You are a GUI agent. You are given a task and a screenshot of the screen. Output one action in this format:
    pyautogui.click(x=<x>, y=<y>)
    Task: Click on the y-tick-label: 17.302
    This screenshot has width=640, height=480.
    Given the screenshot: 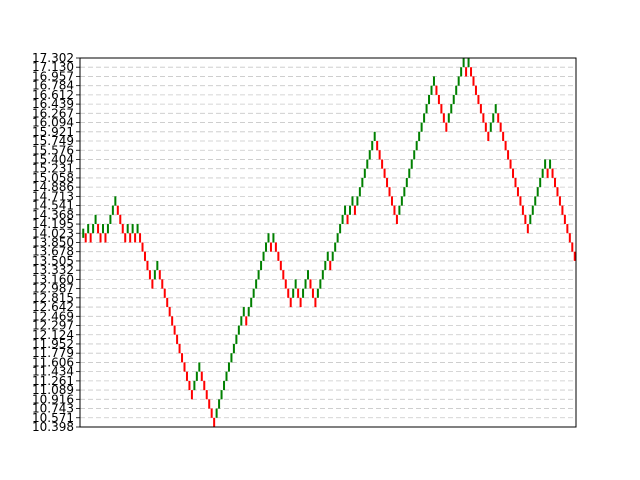 What is the action you would take?
    pyautogui.click(x=53, y=58)
    